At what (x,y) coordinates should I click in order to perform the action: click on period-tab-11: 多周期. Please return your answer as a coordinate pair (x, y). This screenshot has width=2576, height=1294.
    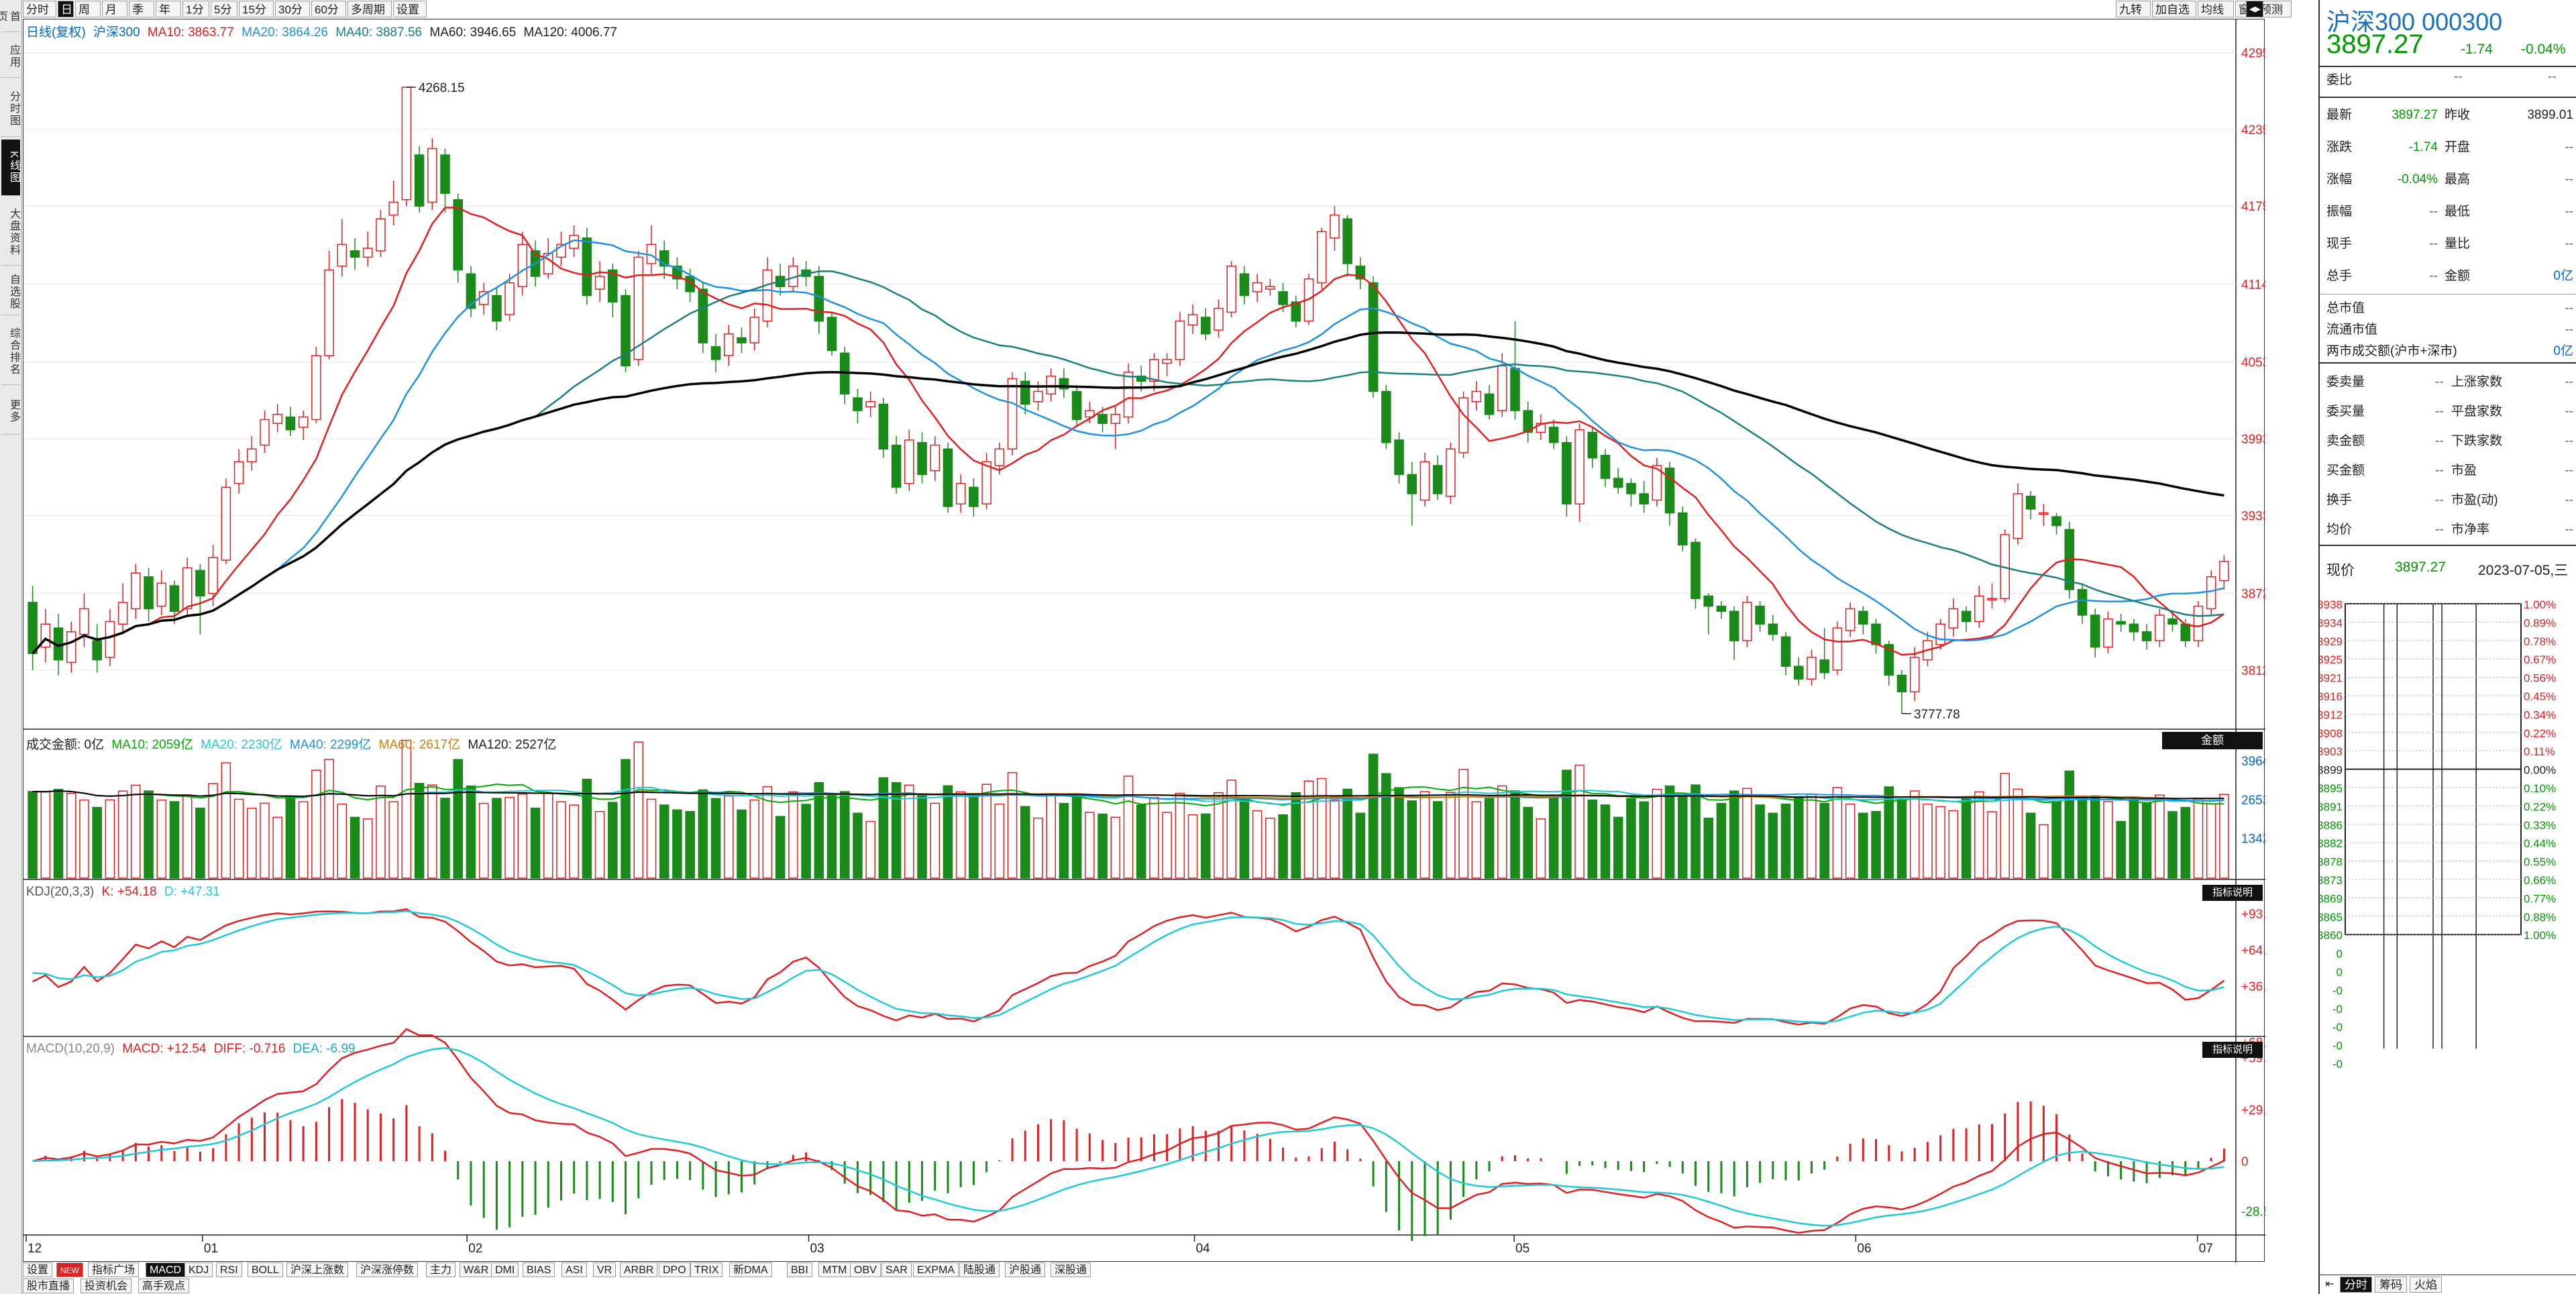
    Looking at the image, I should click on (369, 9).